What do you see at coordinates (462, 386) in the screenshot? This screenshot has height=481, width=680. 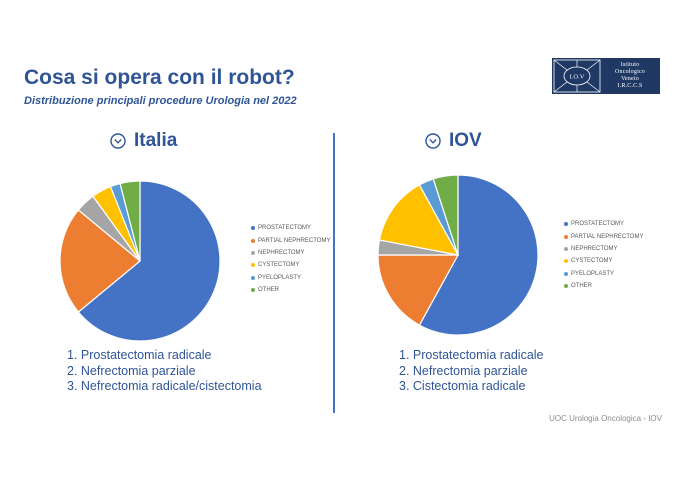 I see `ranking-item: 3. Cistectomia radicale` at bounding box center [462, 386].